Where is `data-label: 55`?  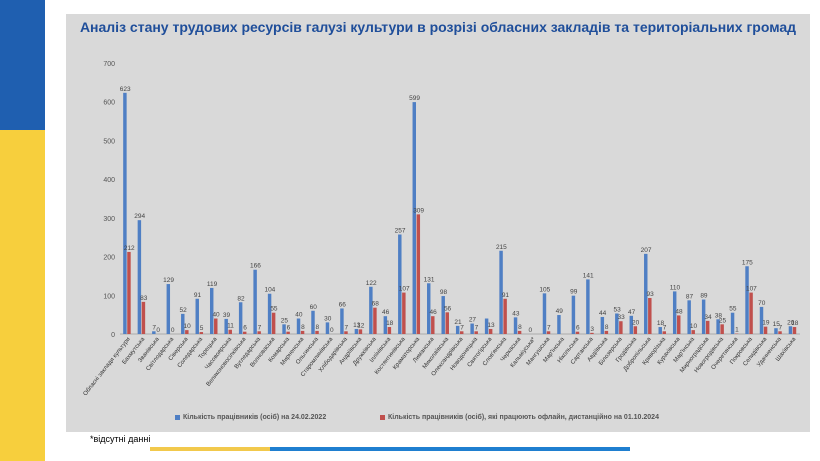 data-label: 55 is located at coordinates (274, 309).